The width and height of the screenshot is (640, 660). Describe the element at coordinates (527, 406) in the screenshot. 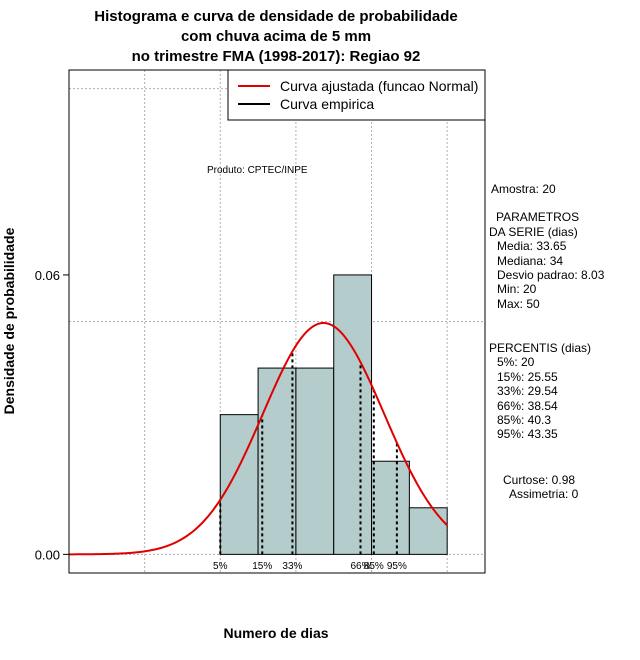

I see `stat-p66: 66%: 38.54` at that location.